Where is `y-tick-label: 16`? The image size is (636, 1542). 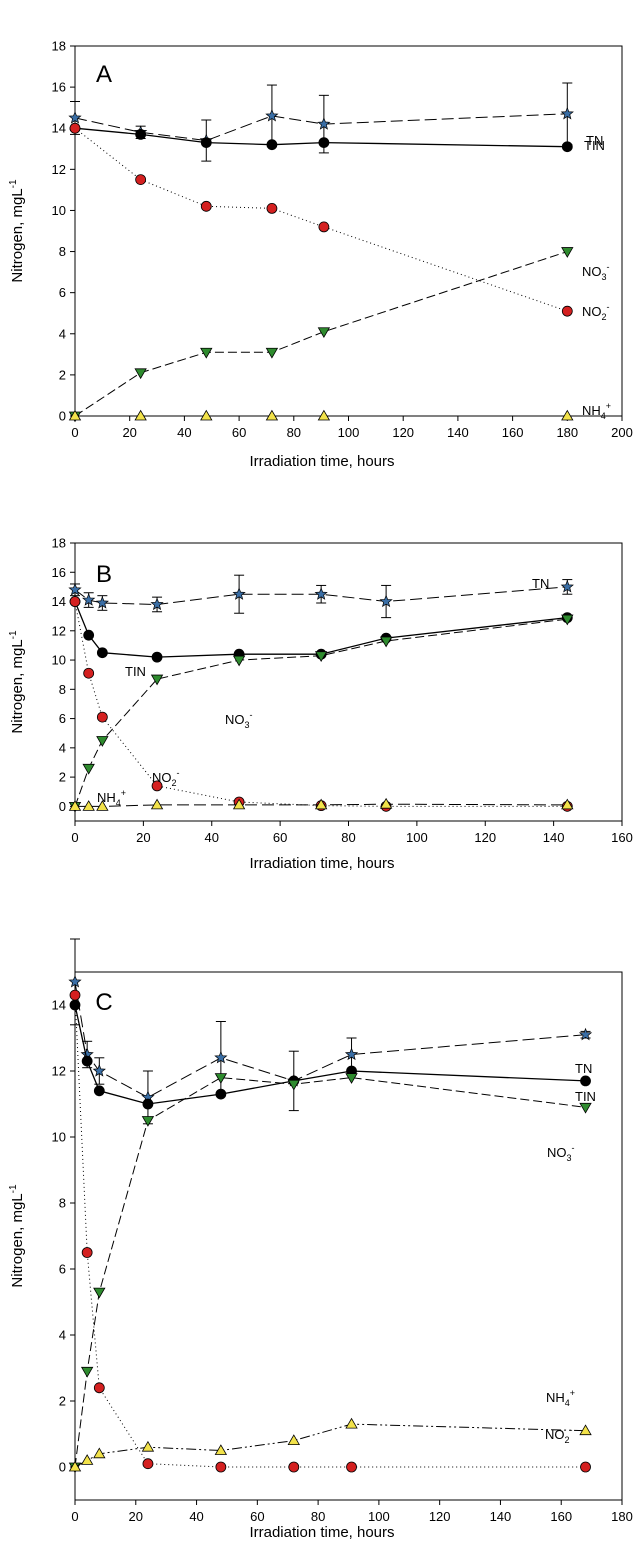 y-tick-label: 16 is located at coordinates (59, 572).